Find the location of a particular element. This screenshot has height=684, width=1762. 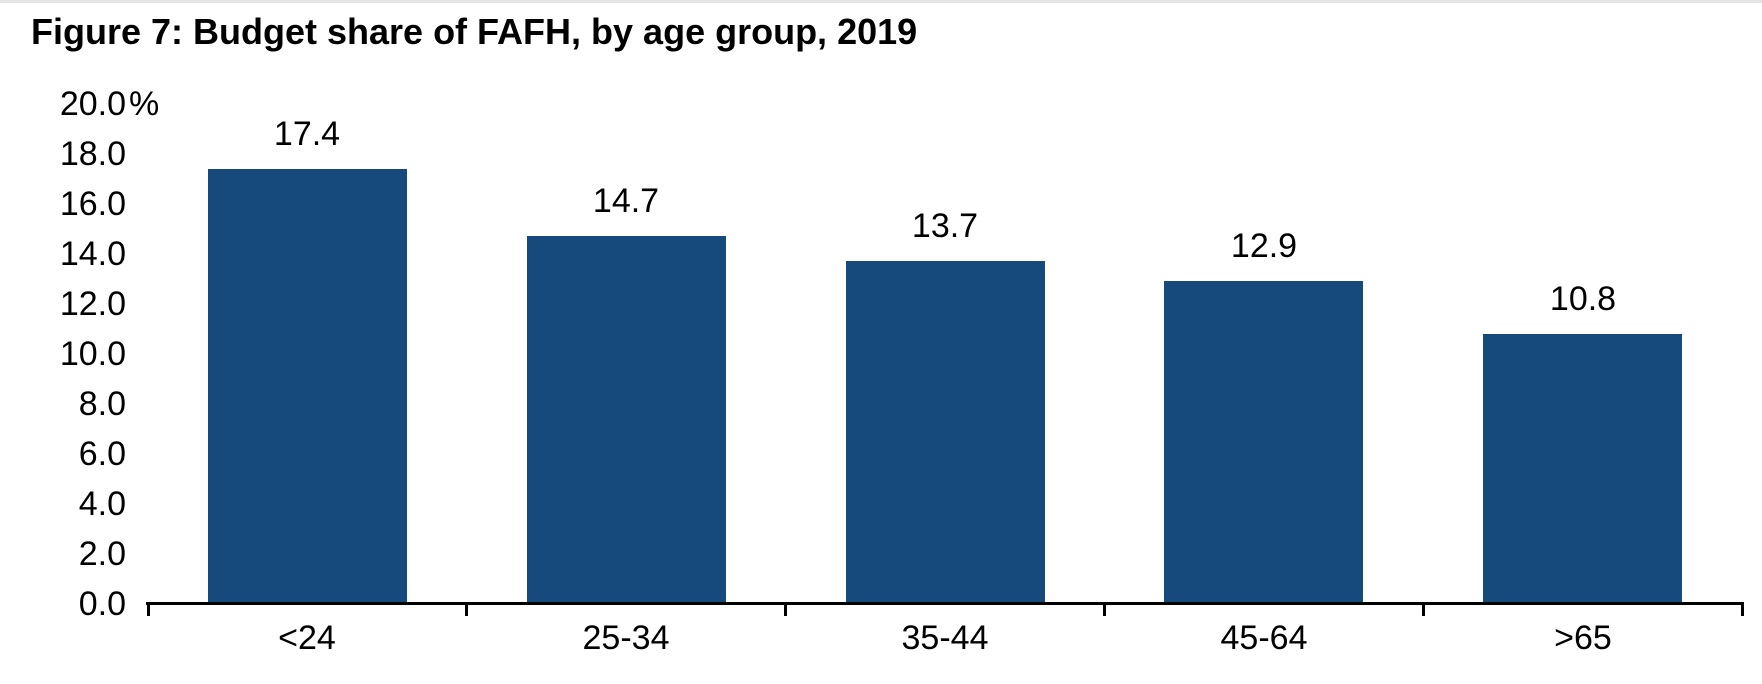

x-axis-tick-label: >65 is located at coordinates (1583, 638).